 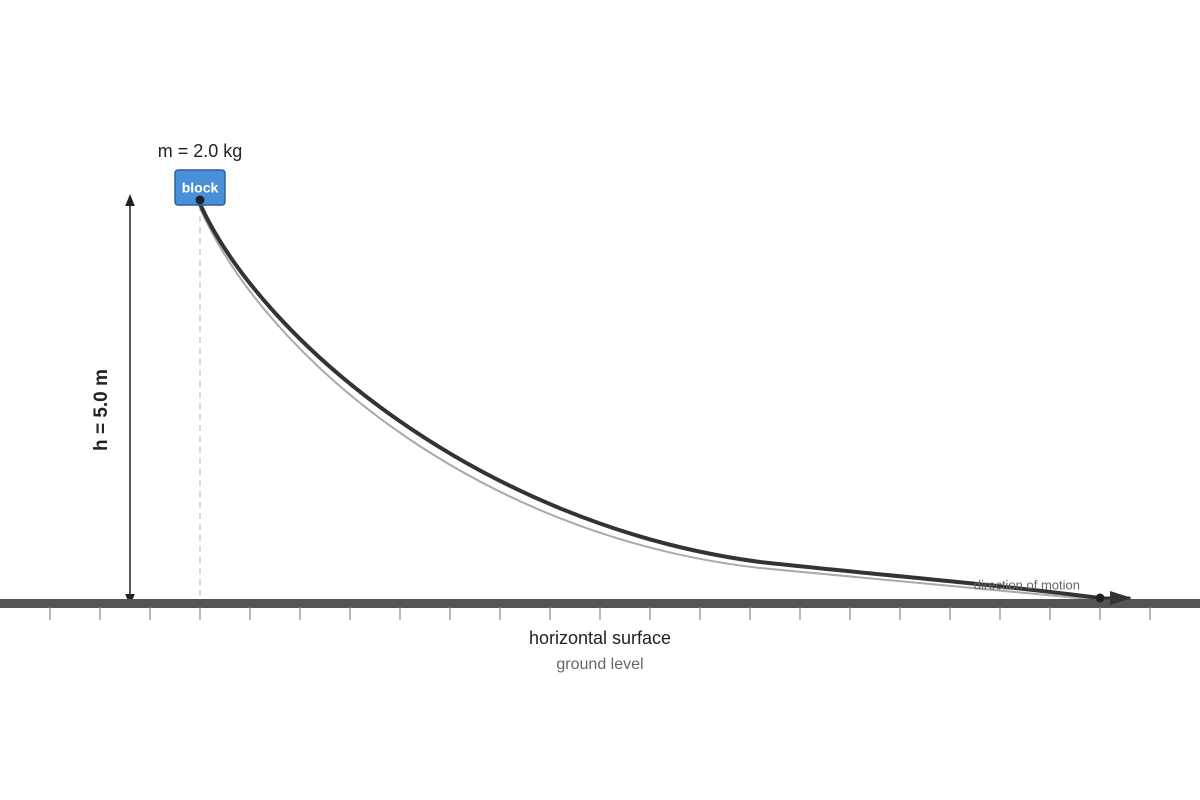 I want to click on surface-label: horizontal surface, so click(x=600, y=638).